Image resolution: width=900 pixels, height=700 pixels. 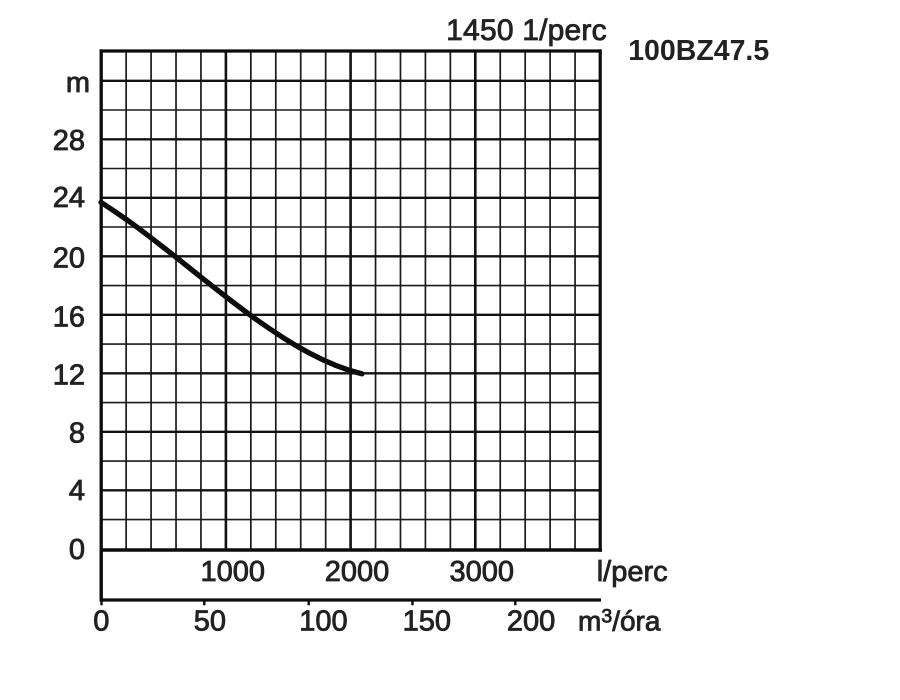 What do you see at coordinates (78, 83) in the screenshot?
I see `svg-text: m` at bounding box center [78, 83].